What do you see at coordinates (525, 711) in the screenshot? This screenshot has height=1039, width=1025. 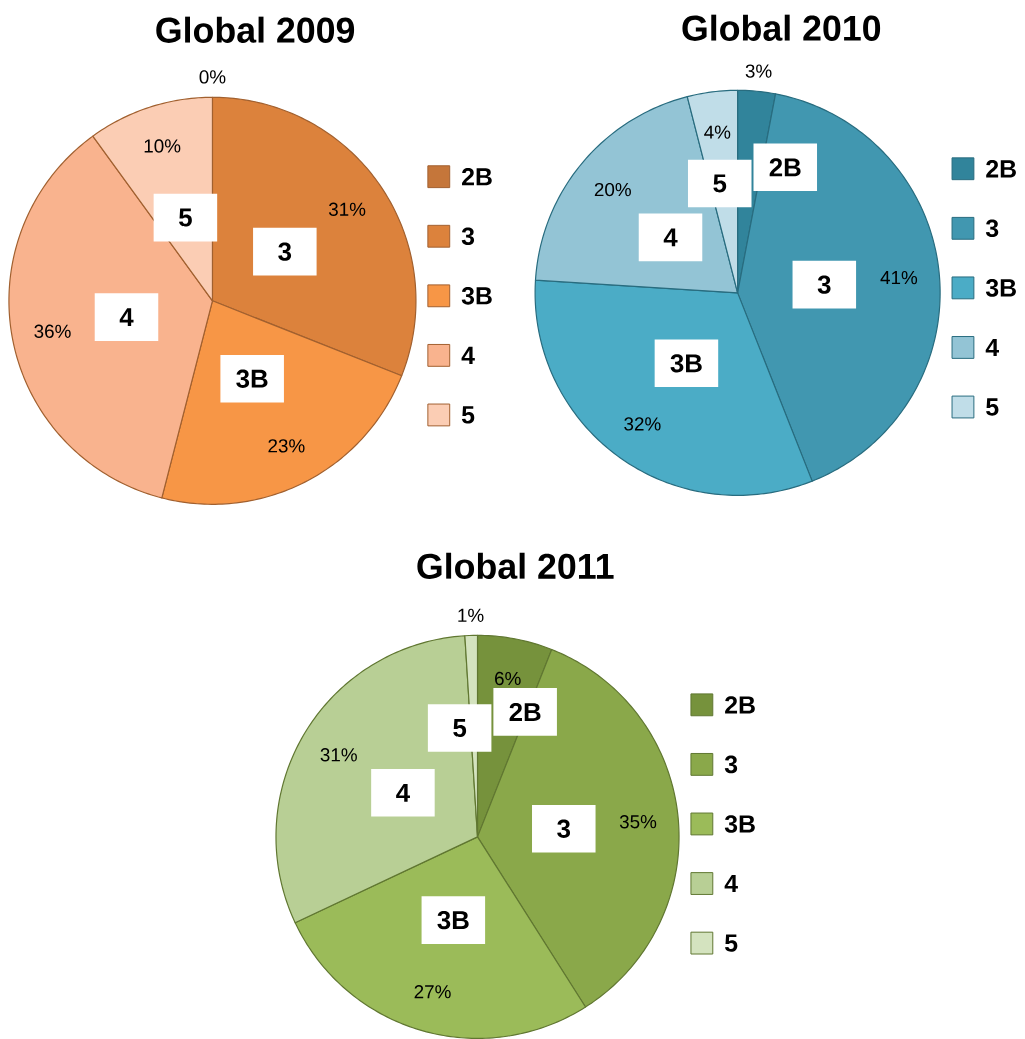 I see `slice-label: 2B` at bounding box center [525, 711].